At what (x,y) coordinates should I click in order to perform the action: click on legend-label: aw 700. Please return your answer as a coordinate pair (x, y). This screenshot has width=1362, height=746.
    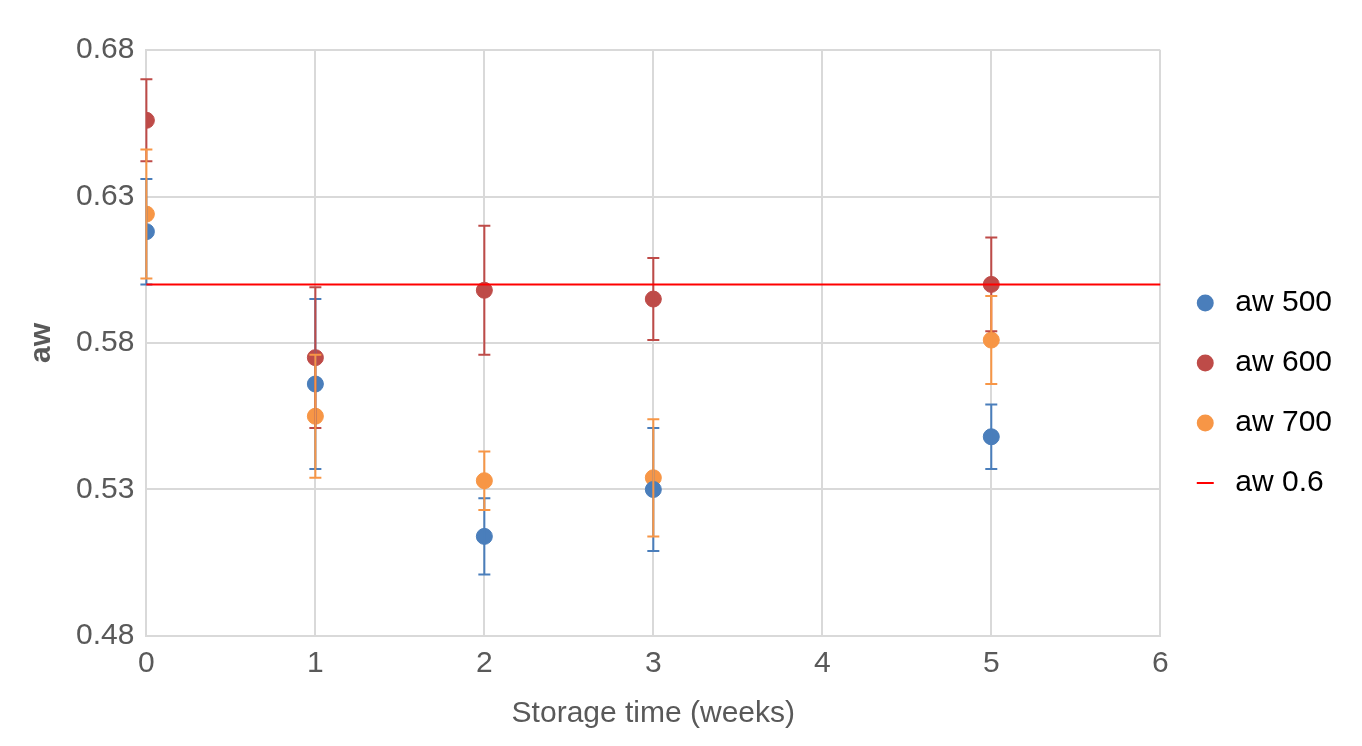
    Looking at the image, I should click on (1284, 421).